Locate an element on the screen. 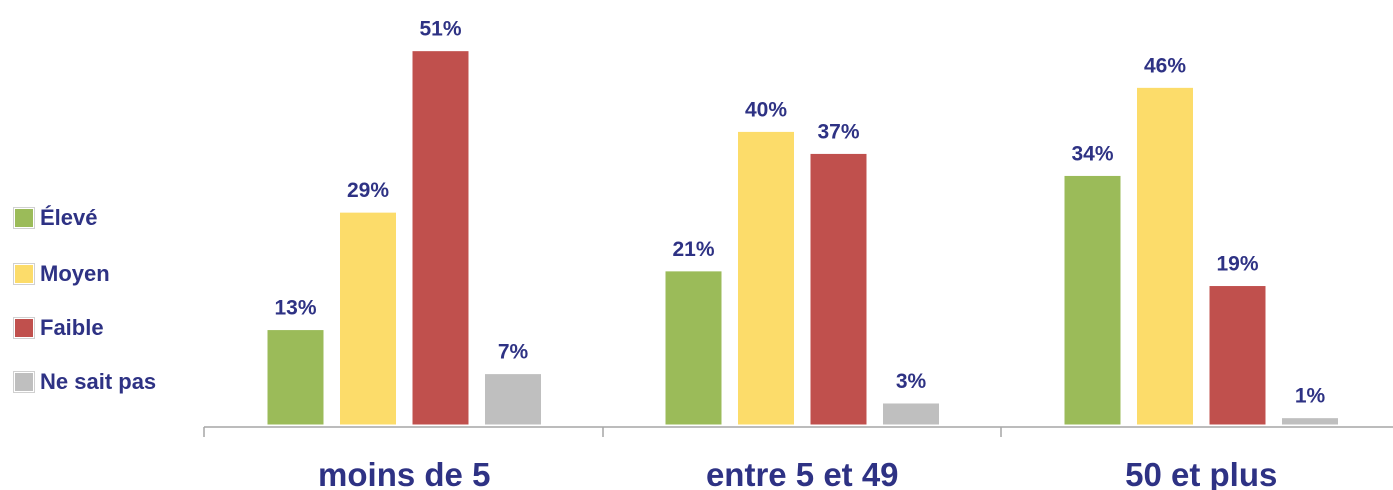 This screenshot has height=490, width=1393. data-label-1-1: 40% is located at coordinates (766, 109).